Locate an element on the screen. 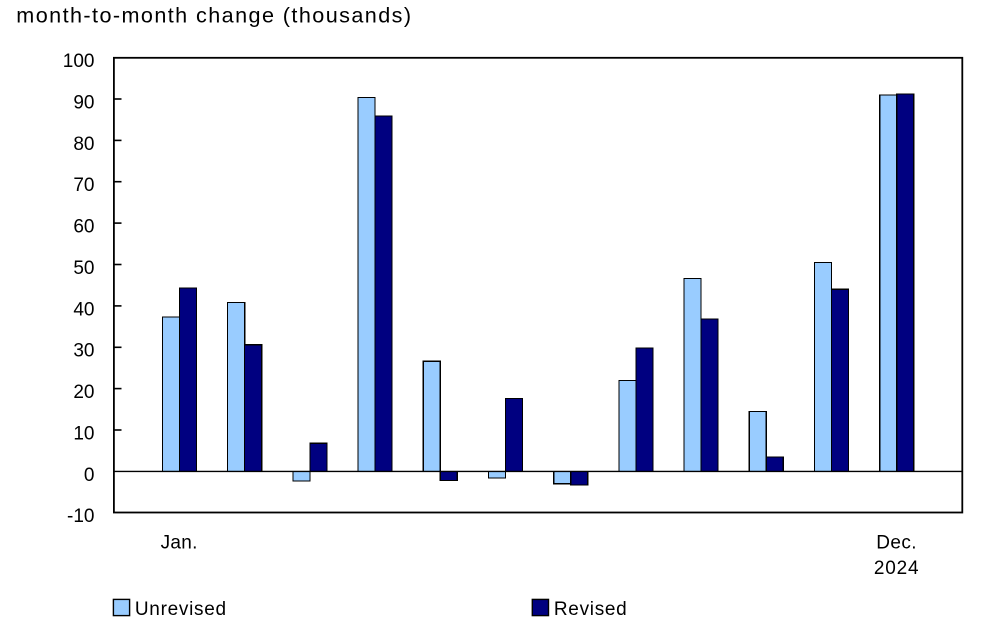  svg-text: 60 is located at coordinates (83, 227).